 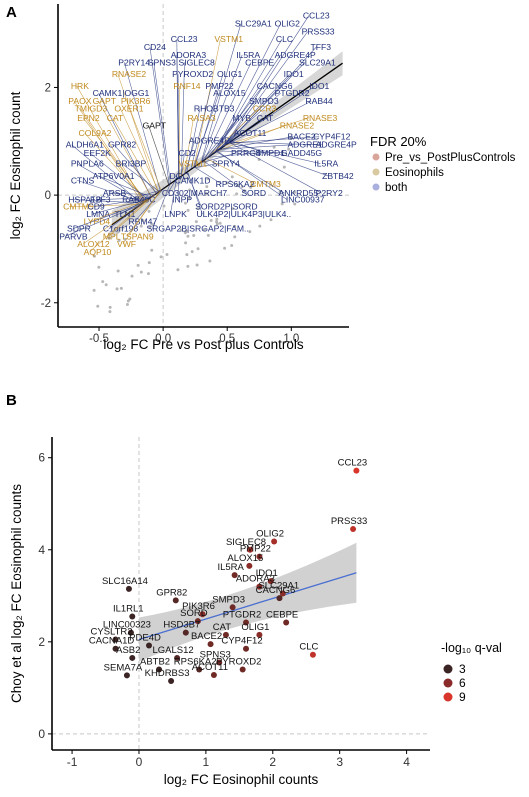 I want to click on gene-label: ASB2, so click(x=128, y=650).